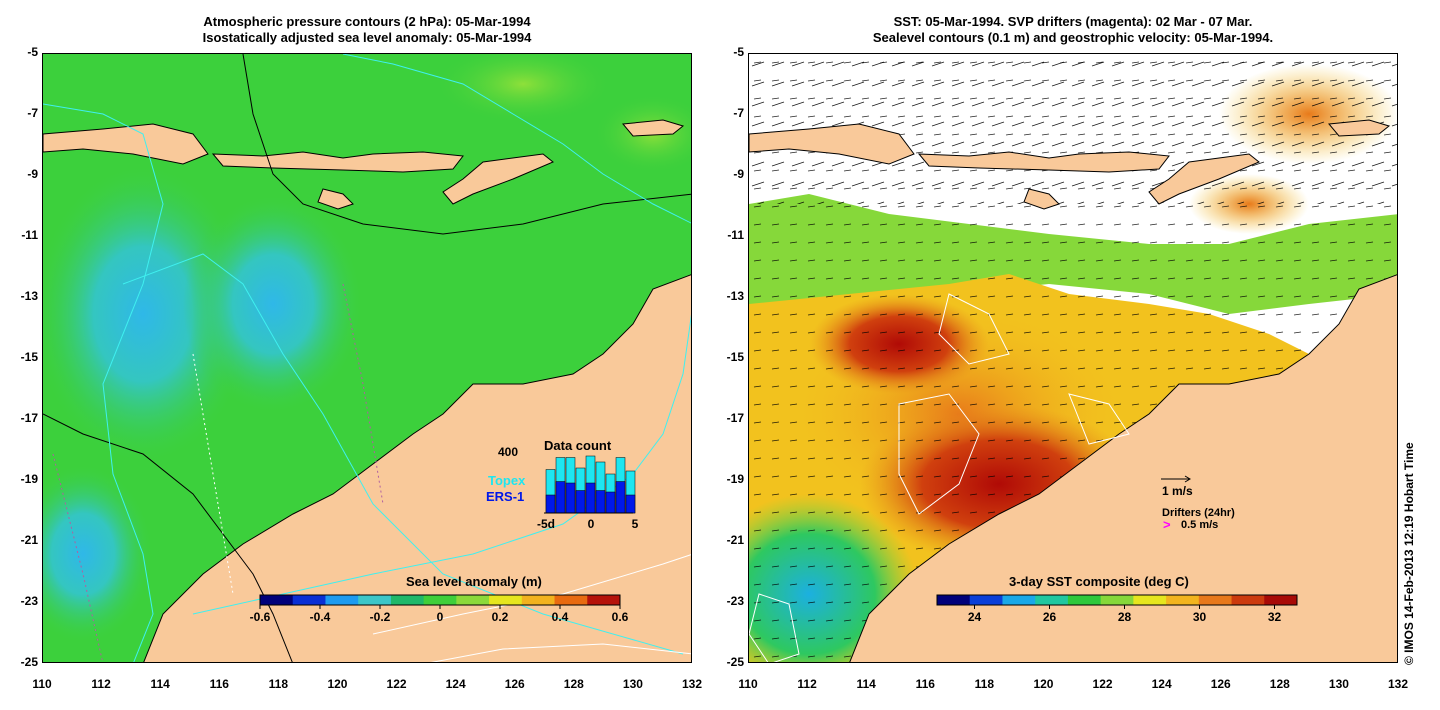 This screenshot has width=1440, height=710. I want to click on latitude-tick: -5, so click(738, 52).